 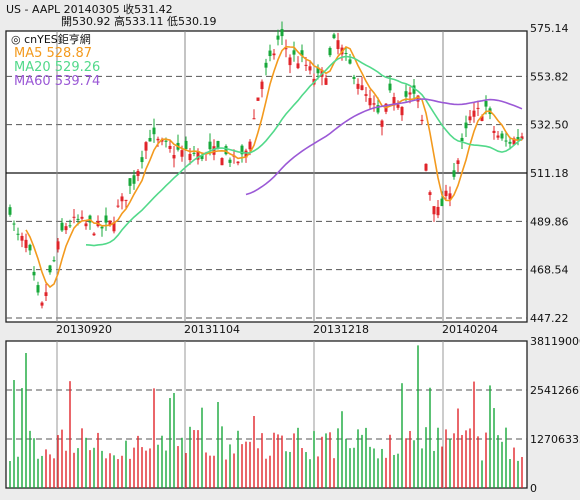 I want to click on date-tick-label: 20131218, so click(x=341, y=329).